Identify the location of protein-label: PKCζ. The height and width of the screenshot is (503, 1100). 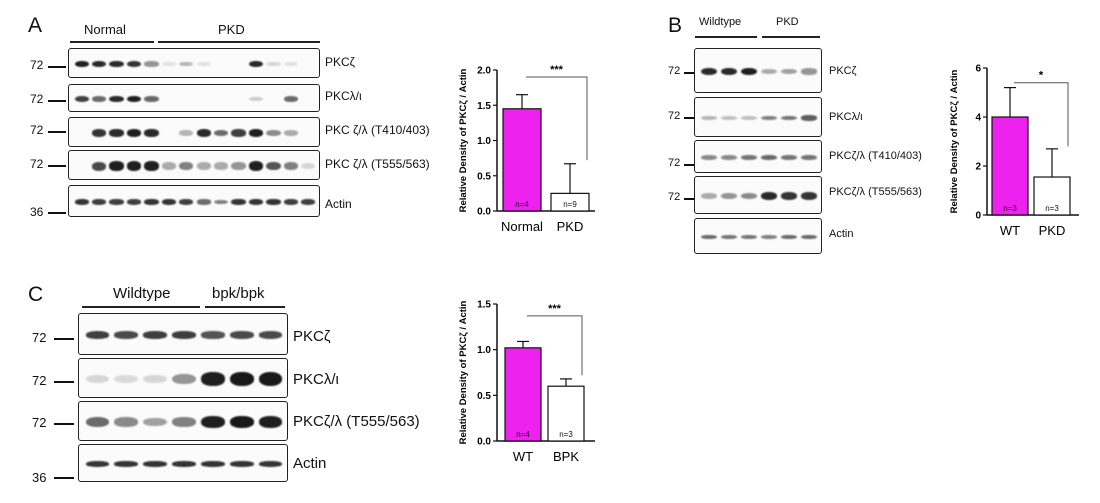
(340, 62).